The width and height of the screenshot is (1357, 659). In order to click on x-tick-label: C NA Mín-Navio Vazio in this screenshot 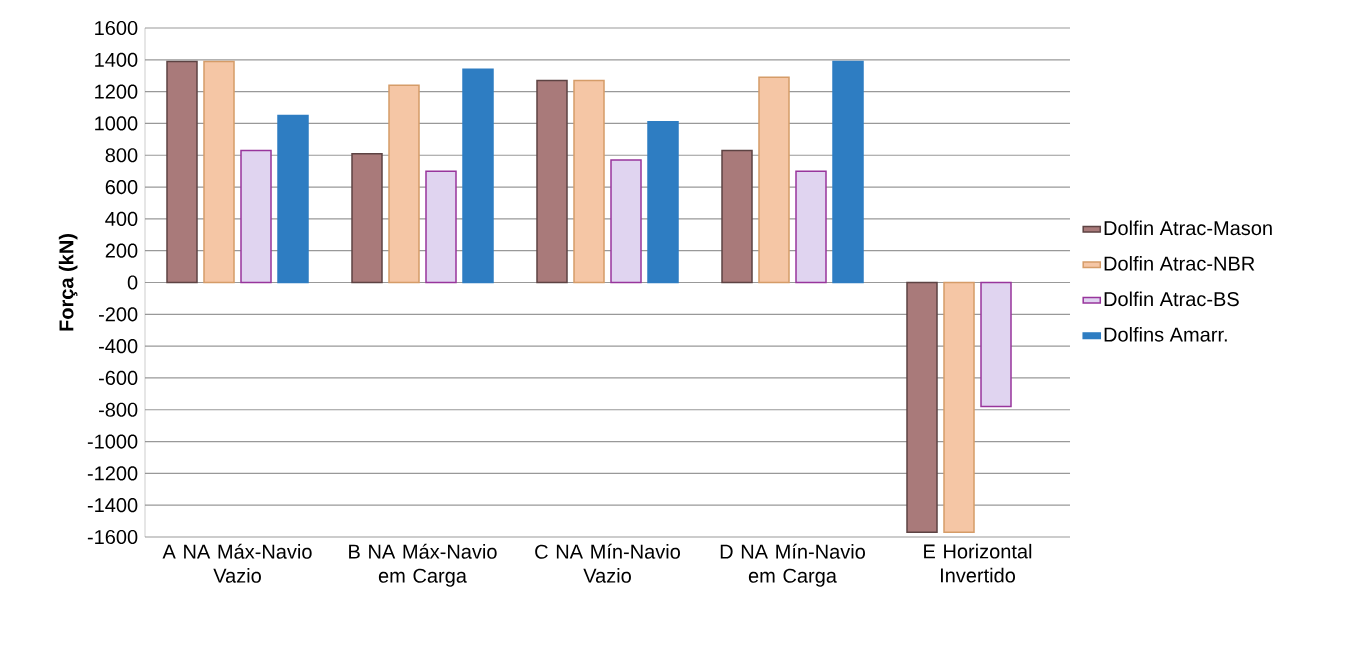, I will do `click(607, 563)`.